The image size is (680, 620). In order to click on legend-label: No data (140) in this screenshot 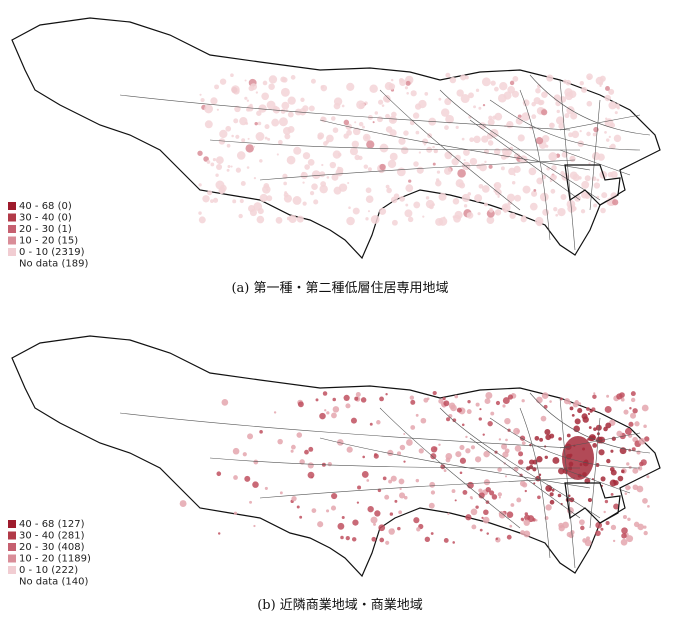, I will do `click(53, 582)`.